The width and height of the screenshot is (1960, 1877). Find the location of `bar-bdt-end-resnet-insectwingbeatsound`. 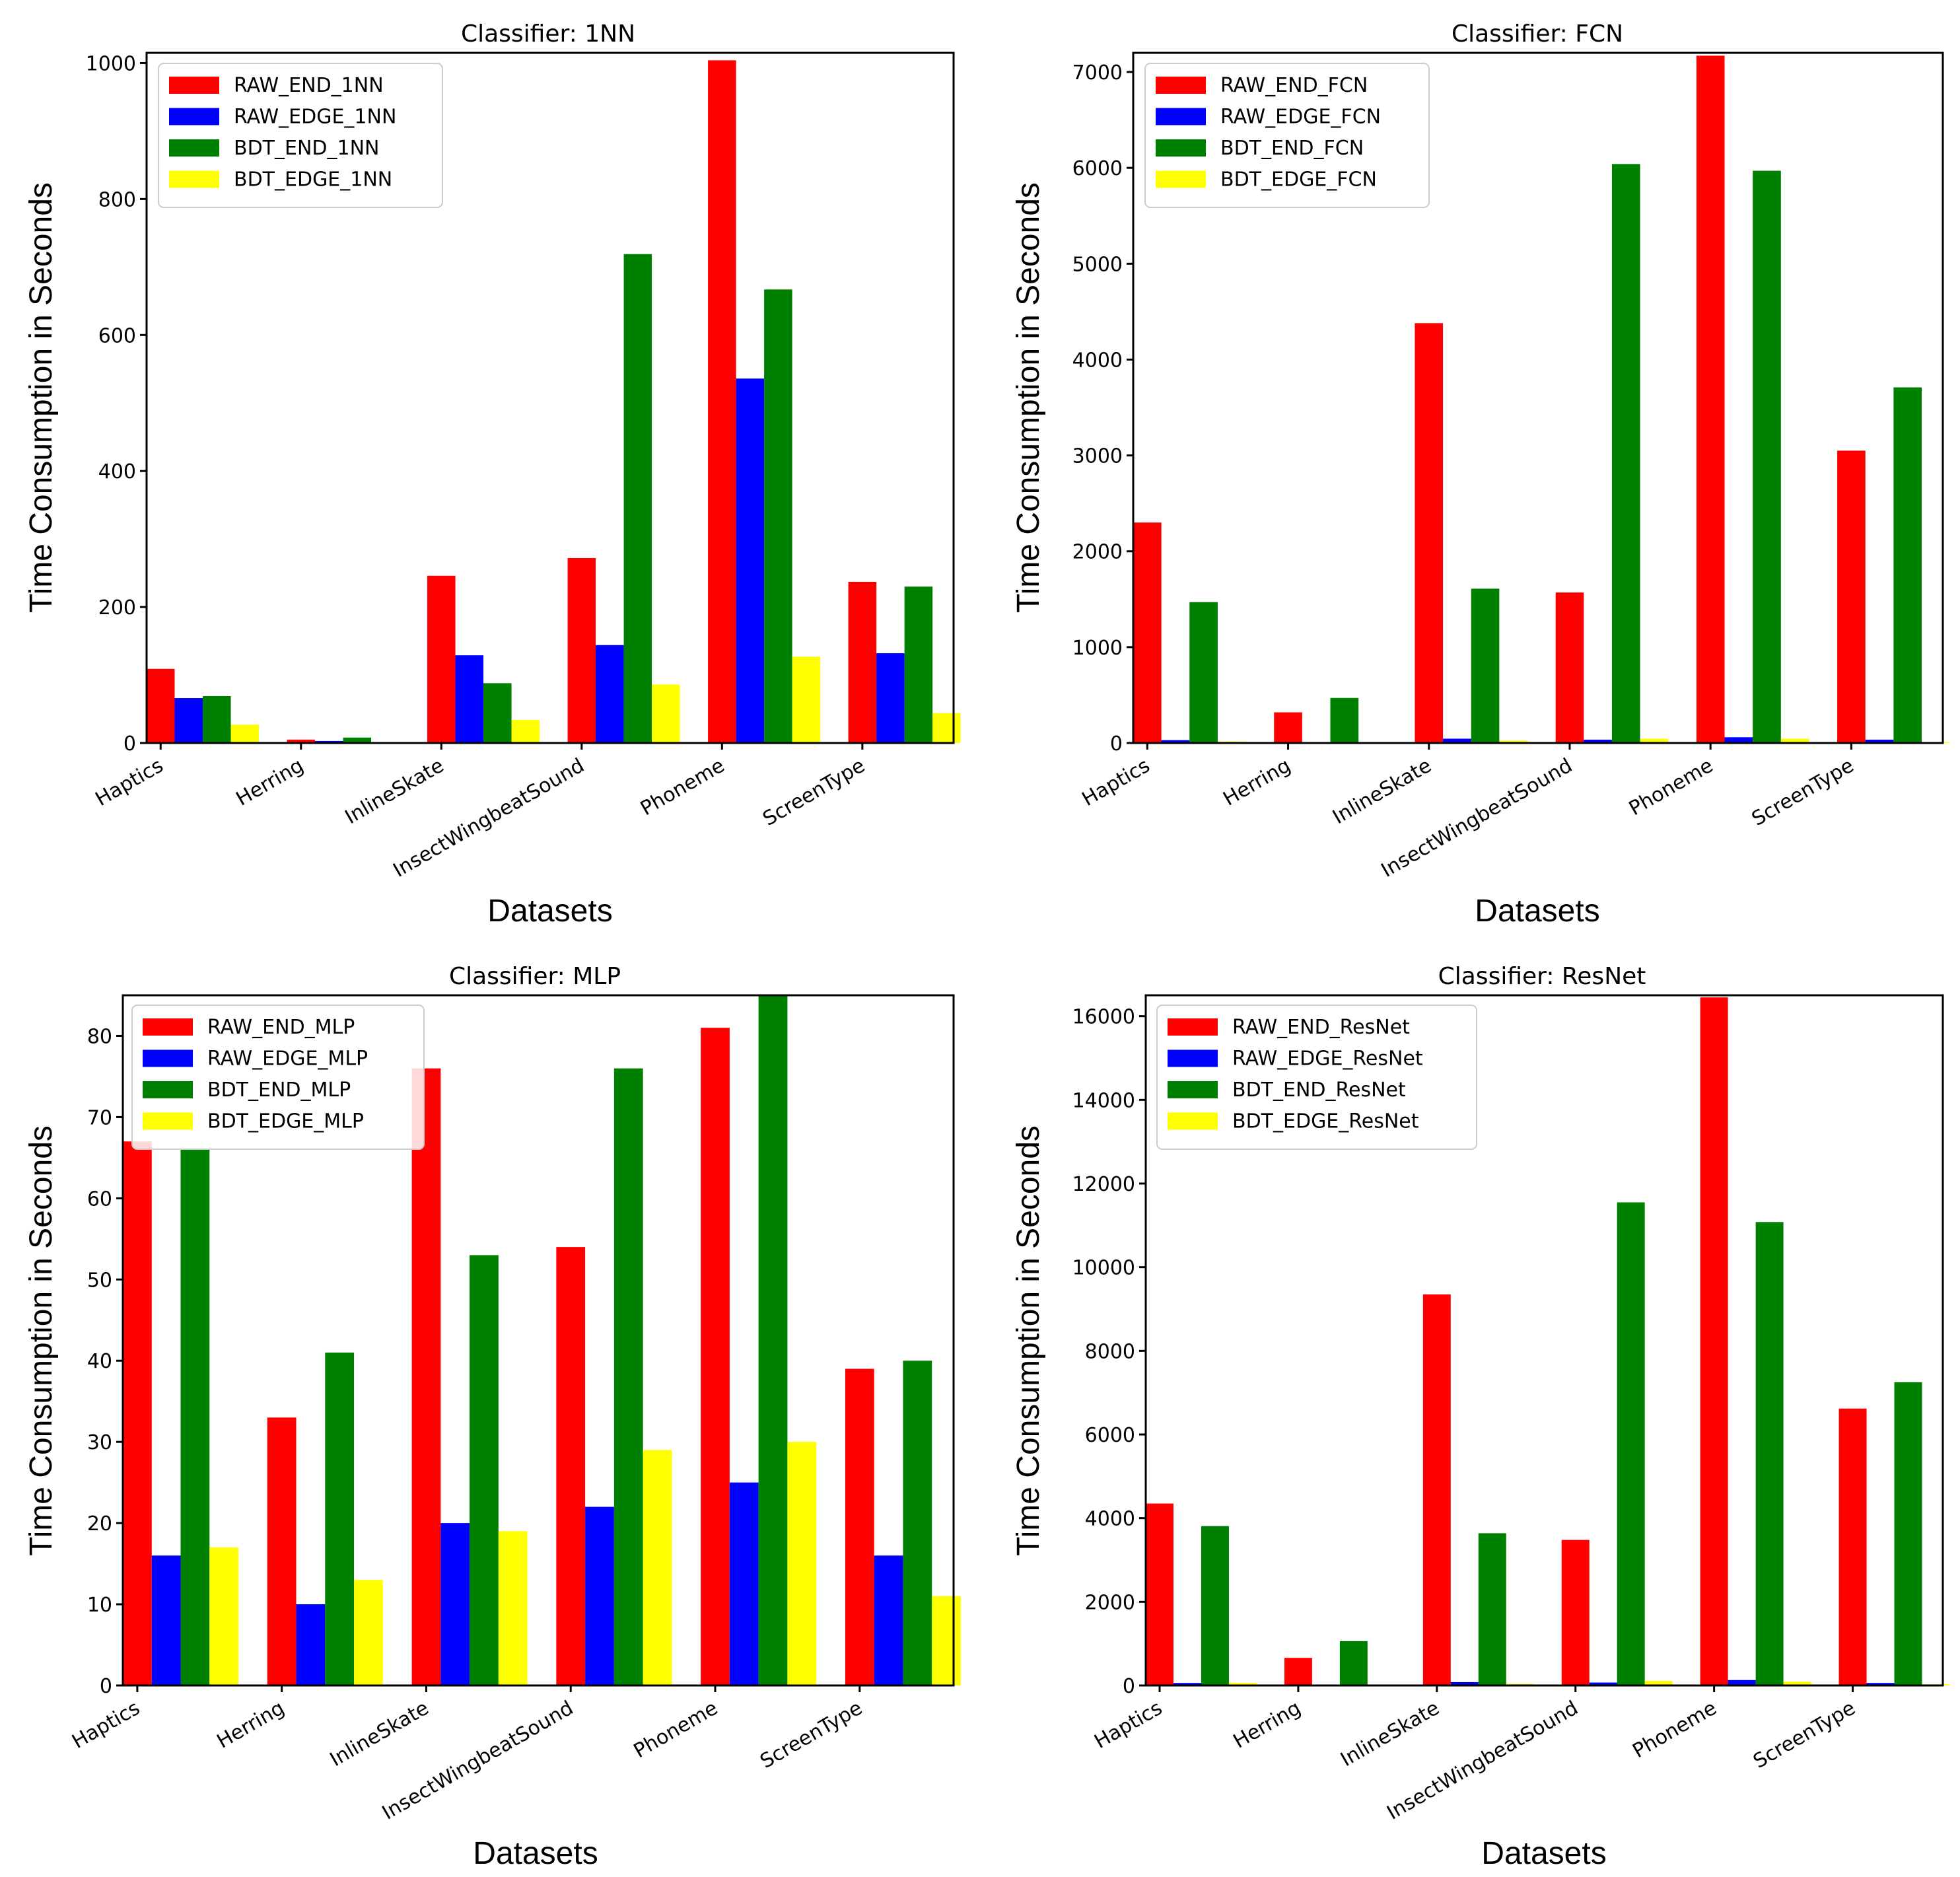

bar-bdt-end-resnet-insectwingbeatsound is located at coordinates (1631, 1443).